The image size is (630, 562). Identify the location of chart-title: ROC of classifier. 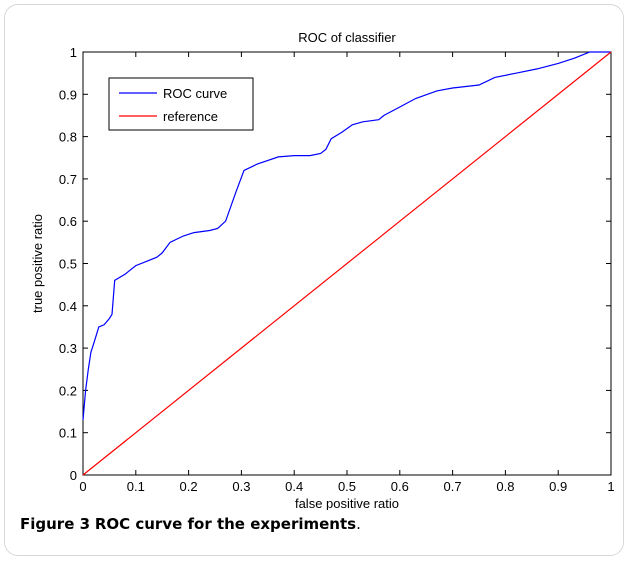
(347, 37).